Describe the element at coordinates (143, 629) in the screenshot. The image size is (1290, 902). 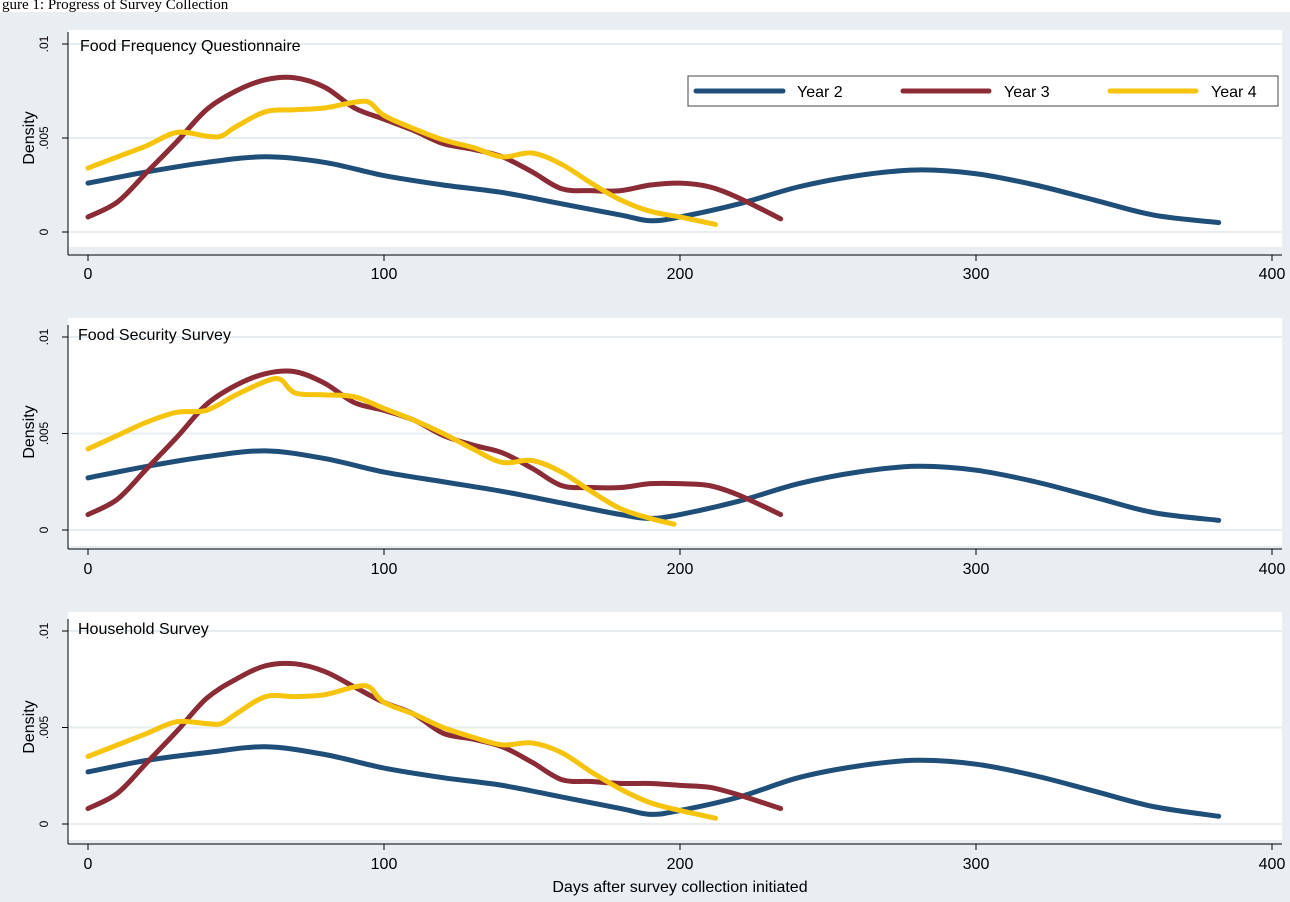
I see `panel-title: Household Survey` at that location.